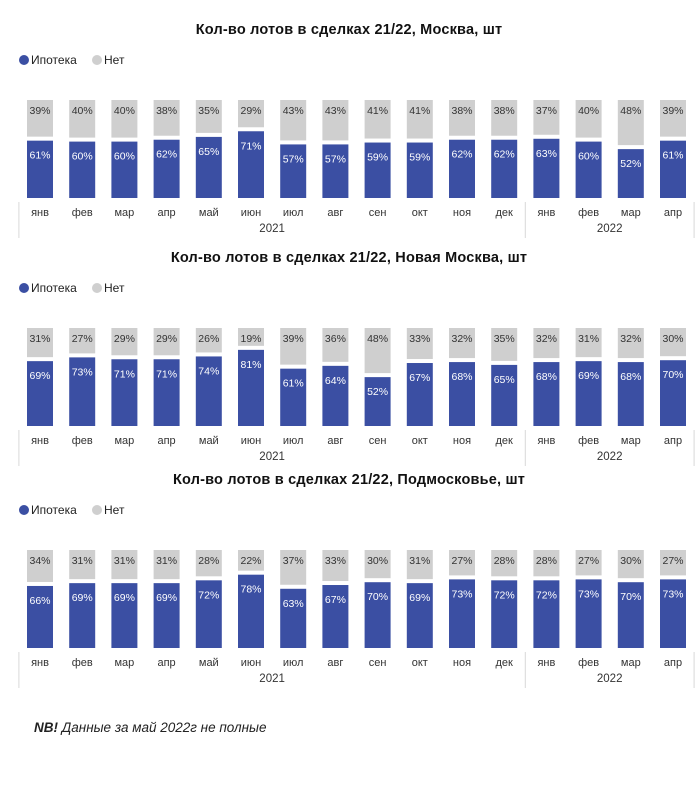 The image size is (699, 800). What do you see at coordinates (419, 339) in the screenshot?
I see `label-no-окт: 33%` at bounding box center [419, 339].